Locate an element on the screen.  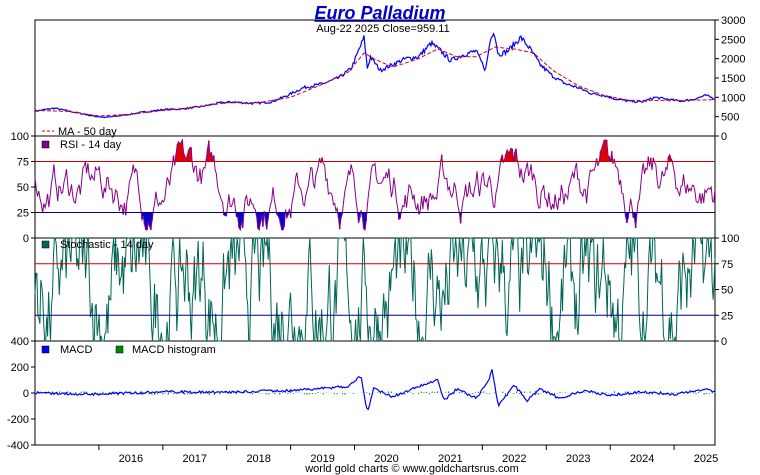
x-tick-label: 2017 is located at coordinates (195, 459).